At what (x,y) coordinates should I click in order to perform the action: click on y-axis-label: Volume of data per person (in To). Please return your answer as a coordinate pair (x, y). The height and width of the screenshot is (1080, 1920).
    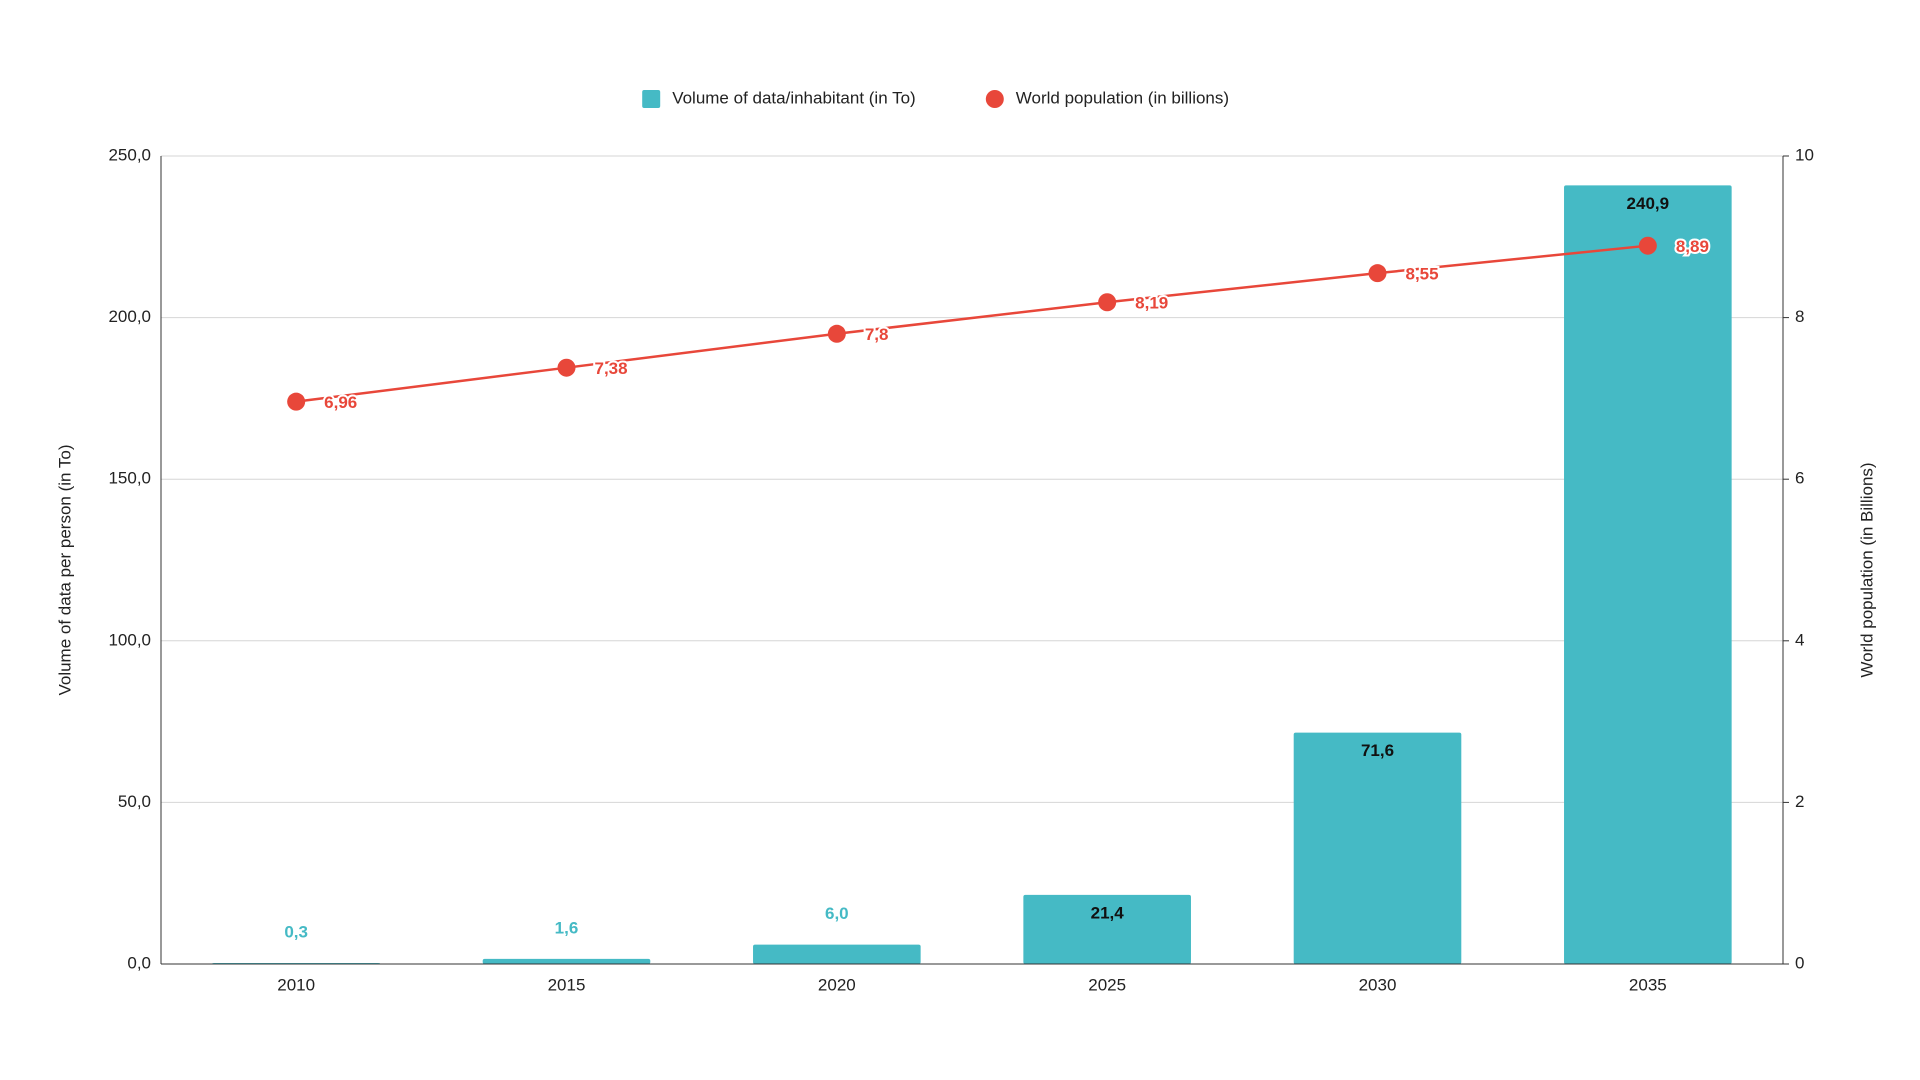
    Looking at the image, I should click on (64, 569).